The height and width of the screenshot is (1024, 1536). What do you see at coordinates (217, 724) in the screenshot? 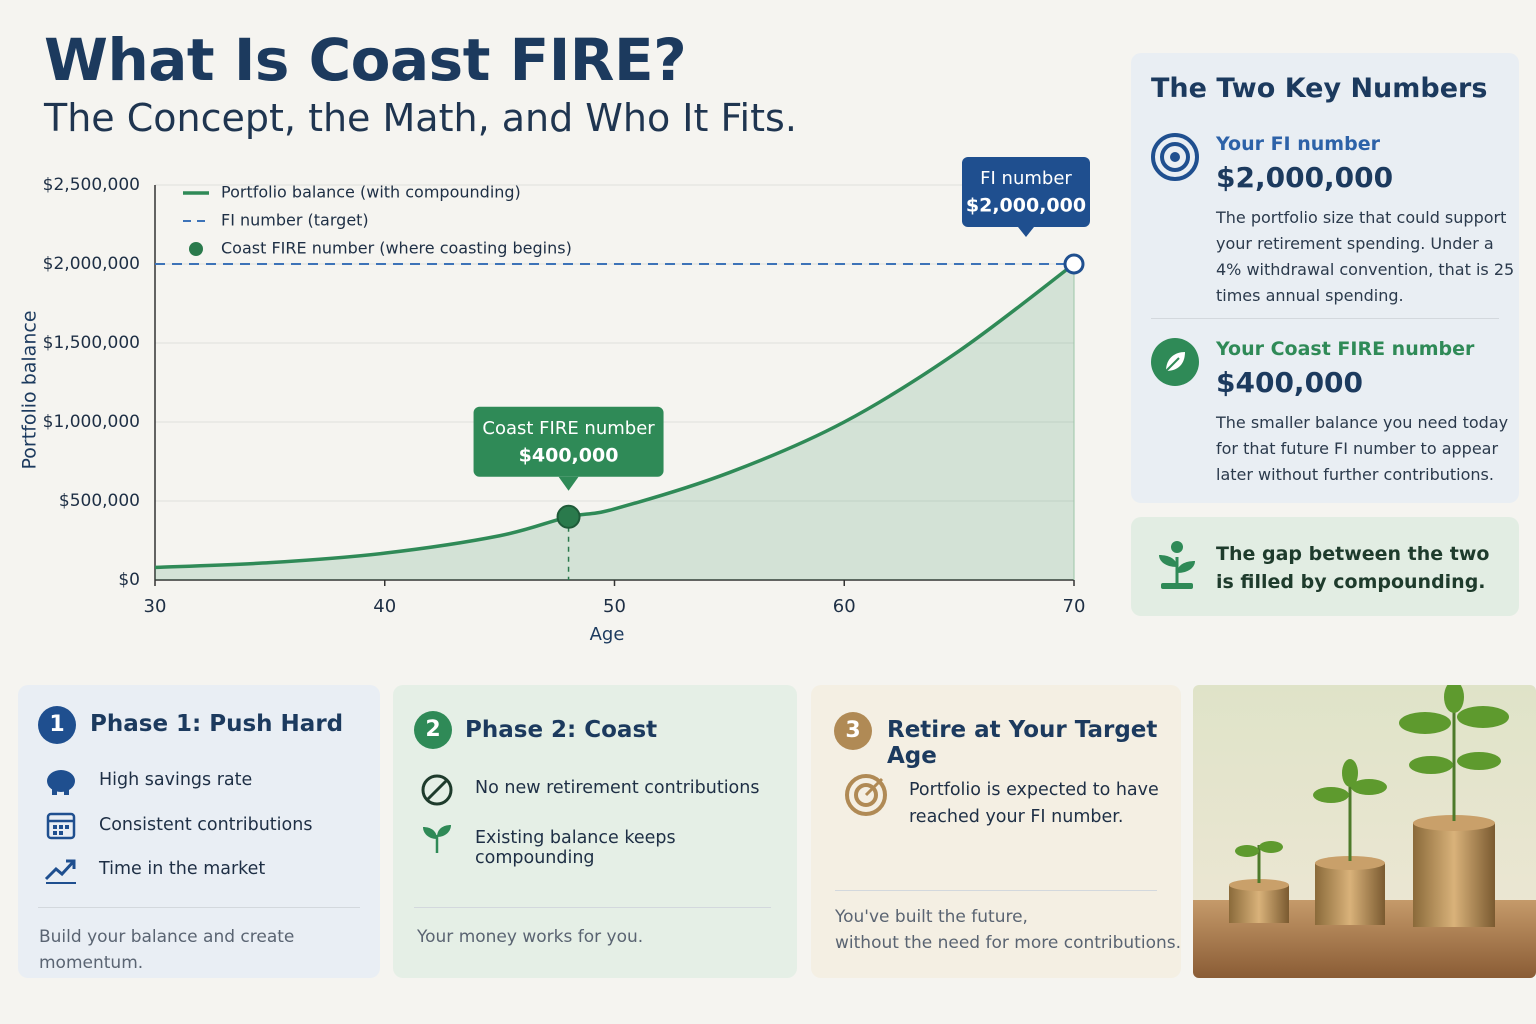
I see `phase-title: Phase 1: Push Hard` at bounding box center [217, 724].